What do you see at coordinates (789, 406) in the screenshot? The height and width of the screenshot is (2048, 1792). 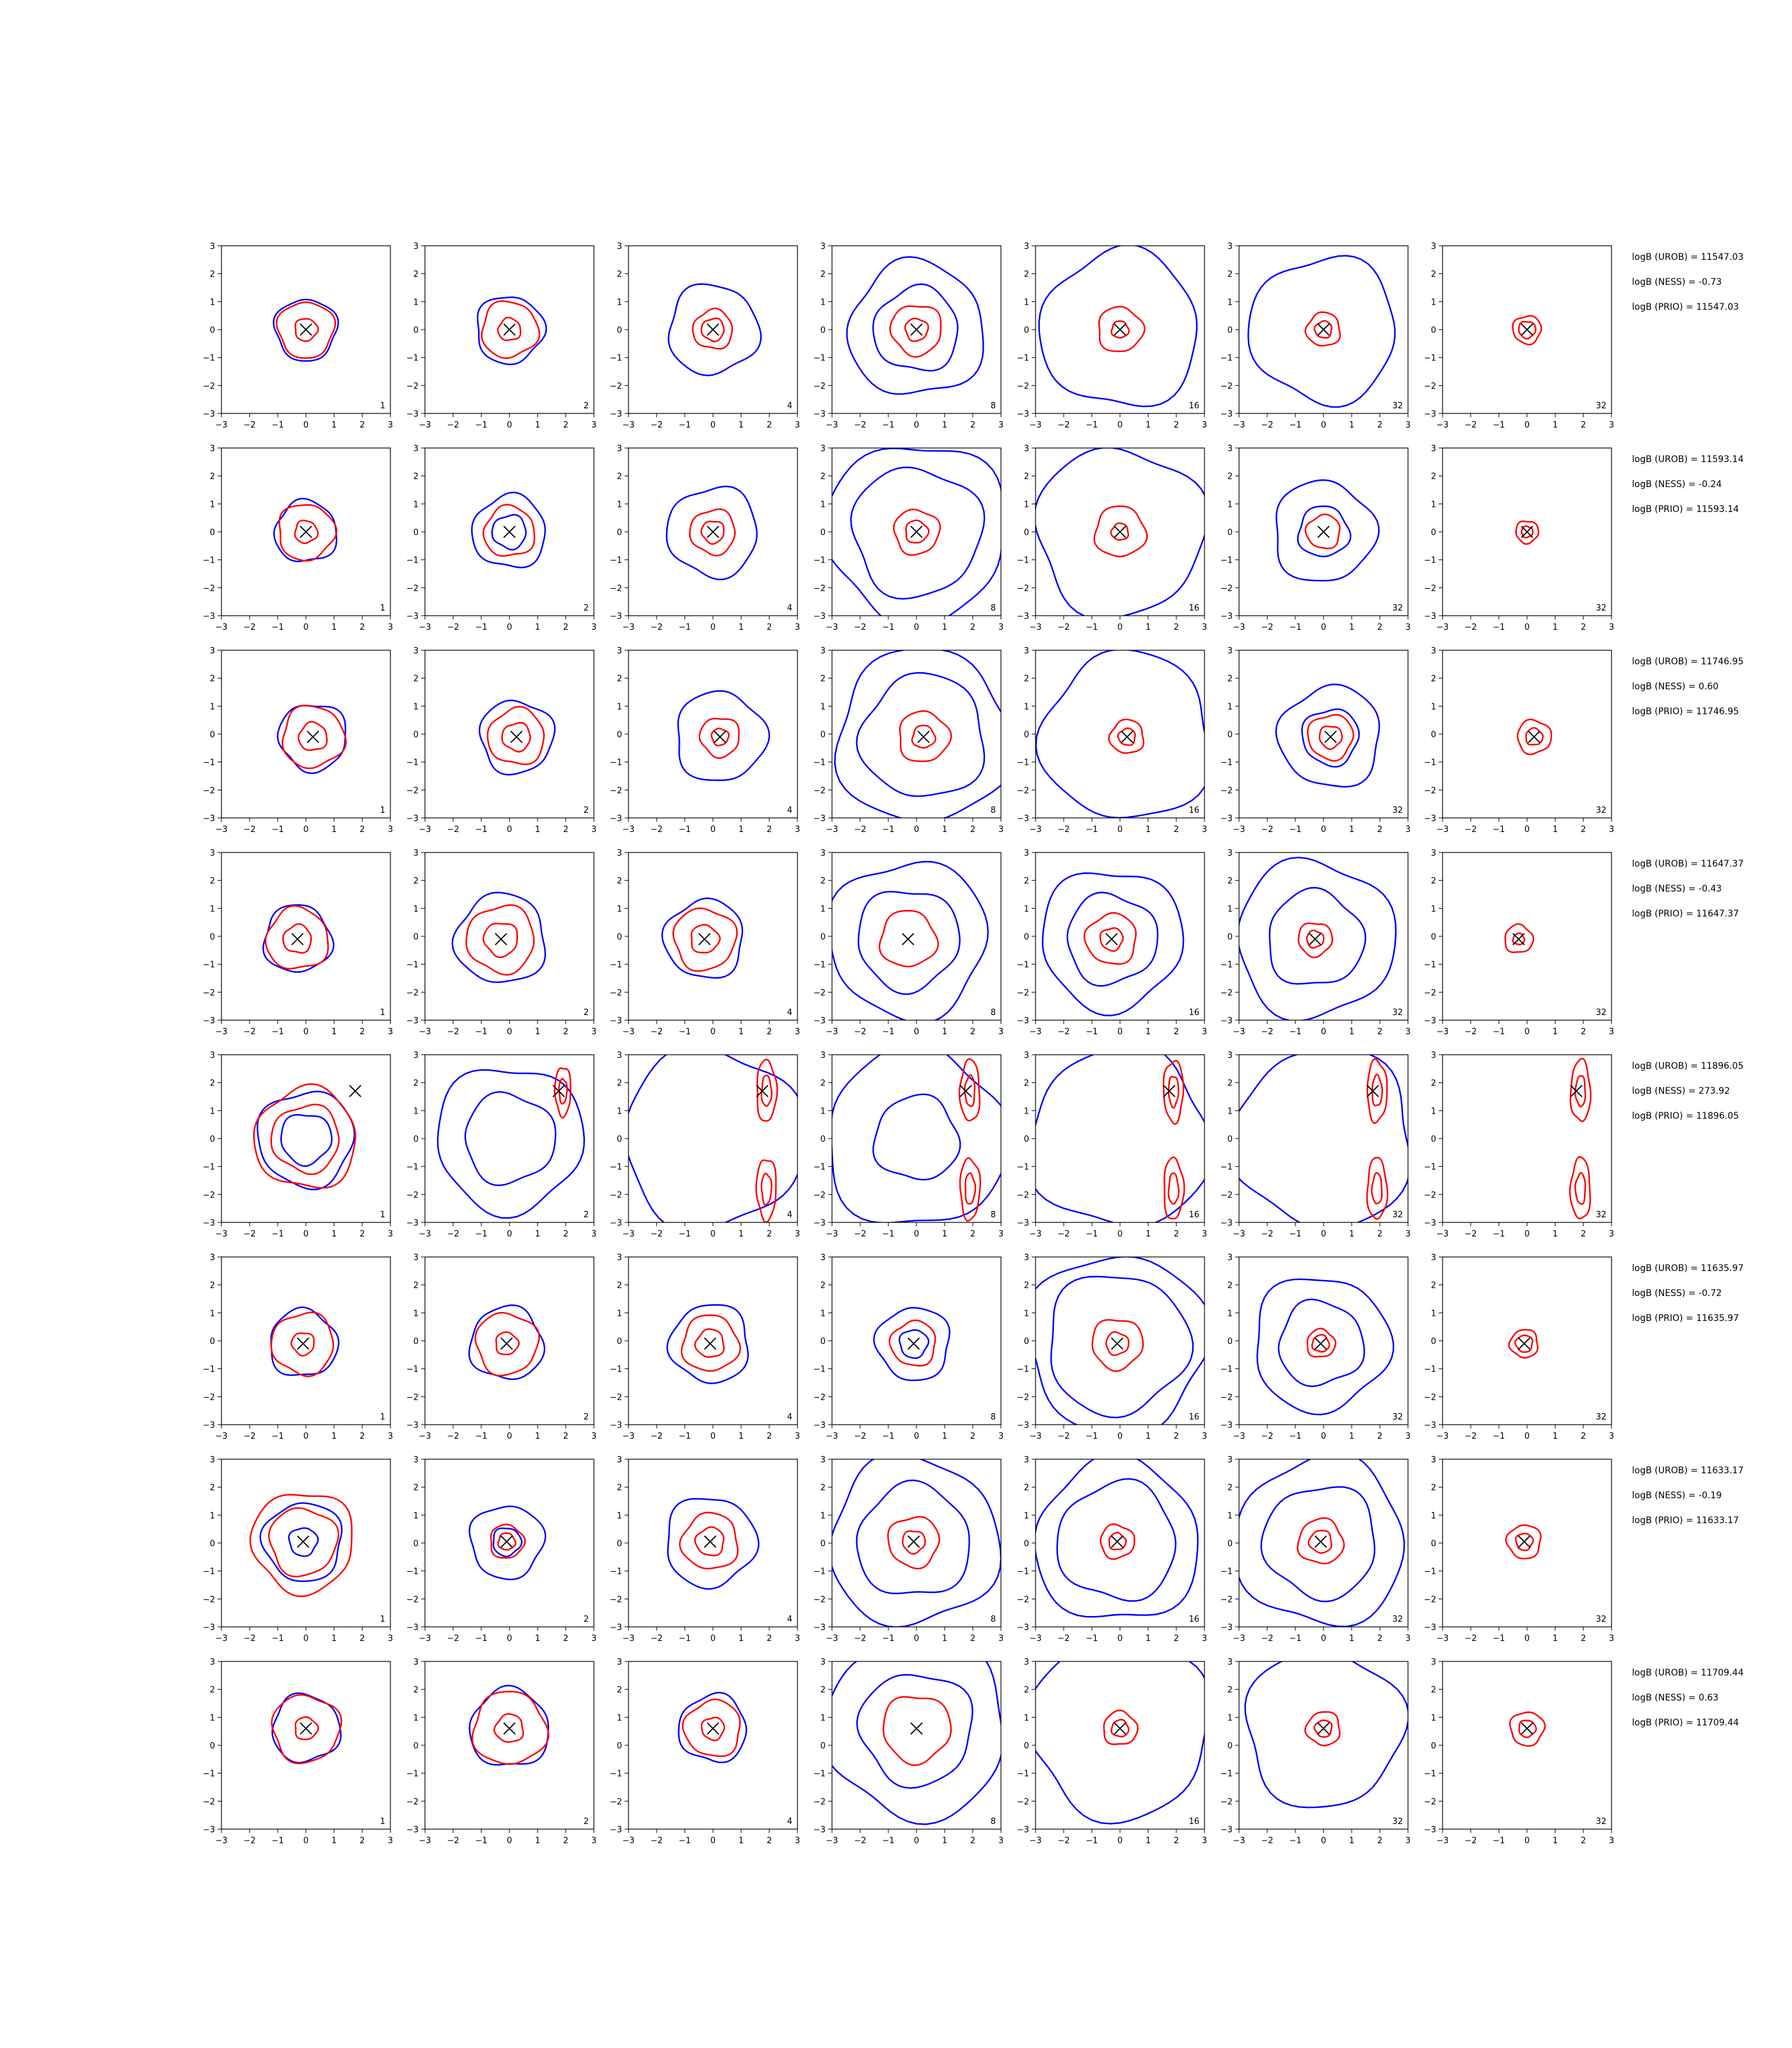 I see `panel-count-label: 4` at bounding box center [789, 406].